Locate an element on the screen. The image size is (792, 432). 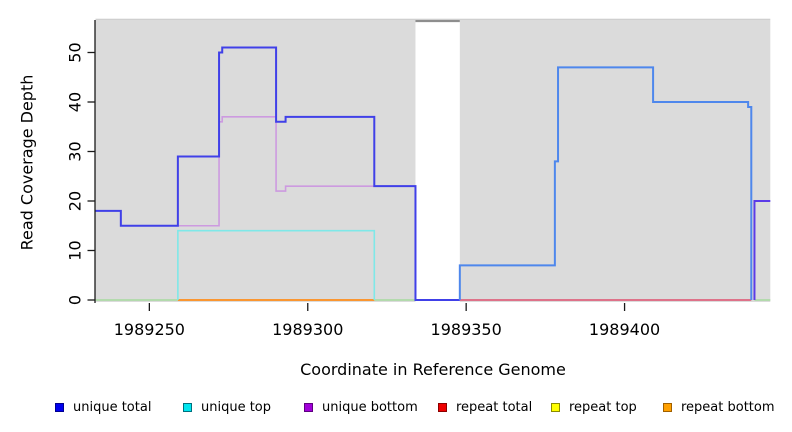
y-tick-label: 20 is located at coordinates (75, 201).